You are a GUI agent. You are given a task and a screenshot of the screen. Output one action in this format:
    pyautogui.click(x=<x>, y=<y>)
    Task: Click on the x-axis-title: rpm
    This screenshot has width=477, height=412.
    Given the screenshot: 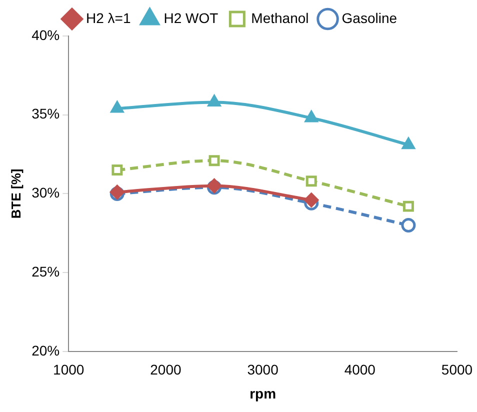 What is the action you would take?
    pyautogui.click(x=263, y=393)
    